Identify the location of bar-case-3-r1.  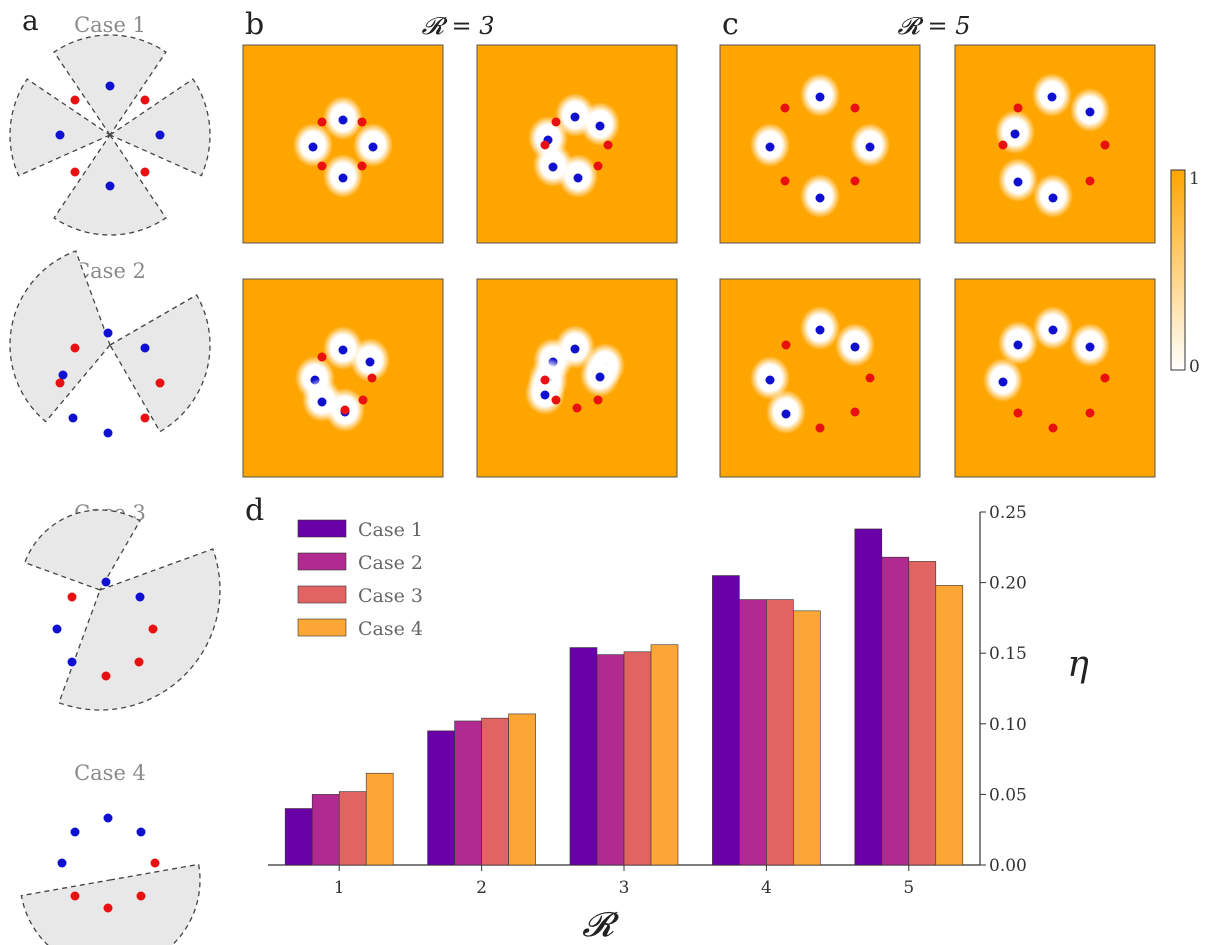
(352, 828).